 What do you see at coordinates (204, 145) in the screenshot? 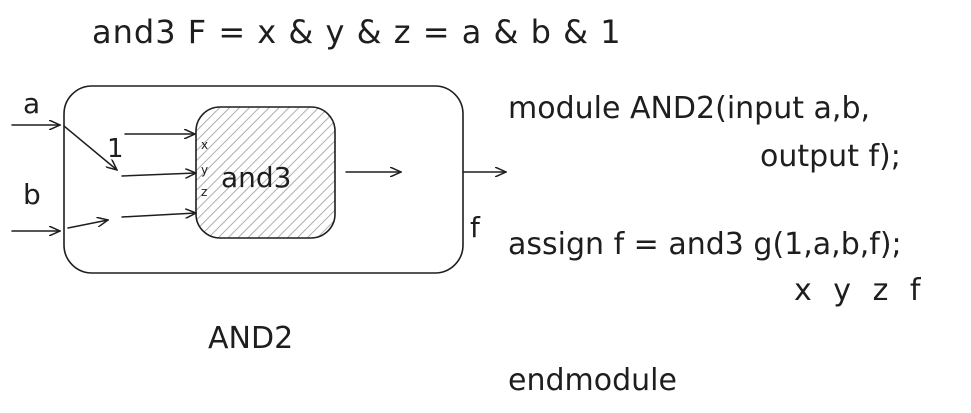
I see `port-x-label: x` at bounding box center [204, 145].